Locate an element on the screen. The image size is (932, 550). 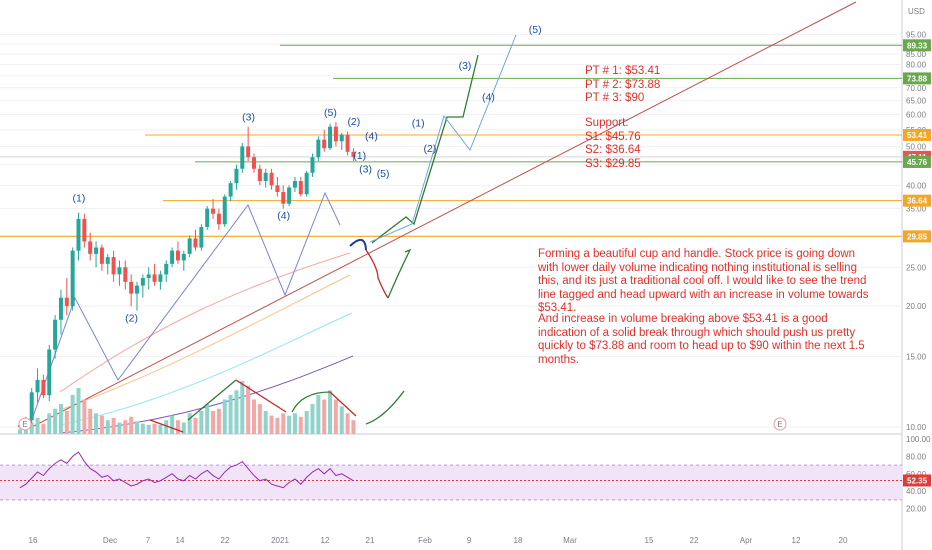
x-tick-label: 9 is located at coordinates (469, 540).